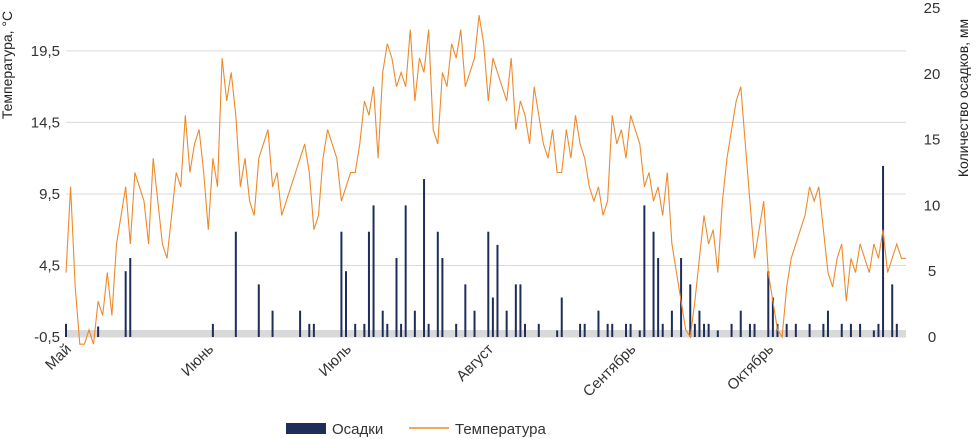  What do you see at coordinates (416, 429) in the screenshot?
I see `legend: Осадки Температура` at bounding box center [416, 429].